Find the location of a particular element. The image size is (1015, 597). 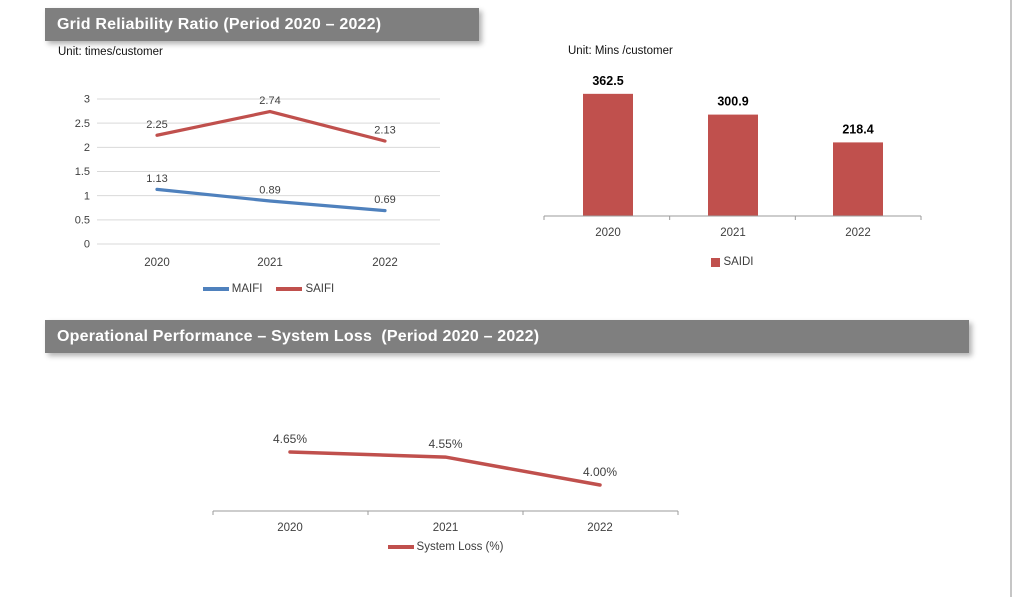

bar-value-label: 362.5 is located at coordinates (607, 81).